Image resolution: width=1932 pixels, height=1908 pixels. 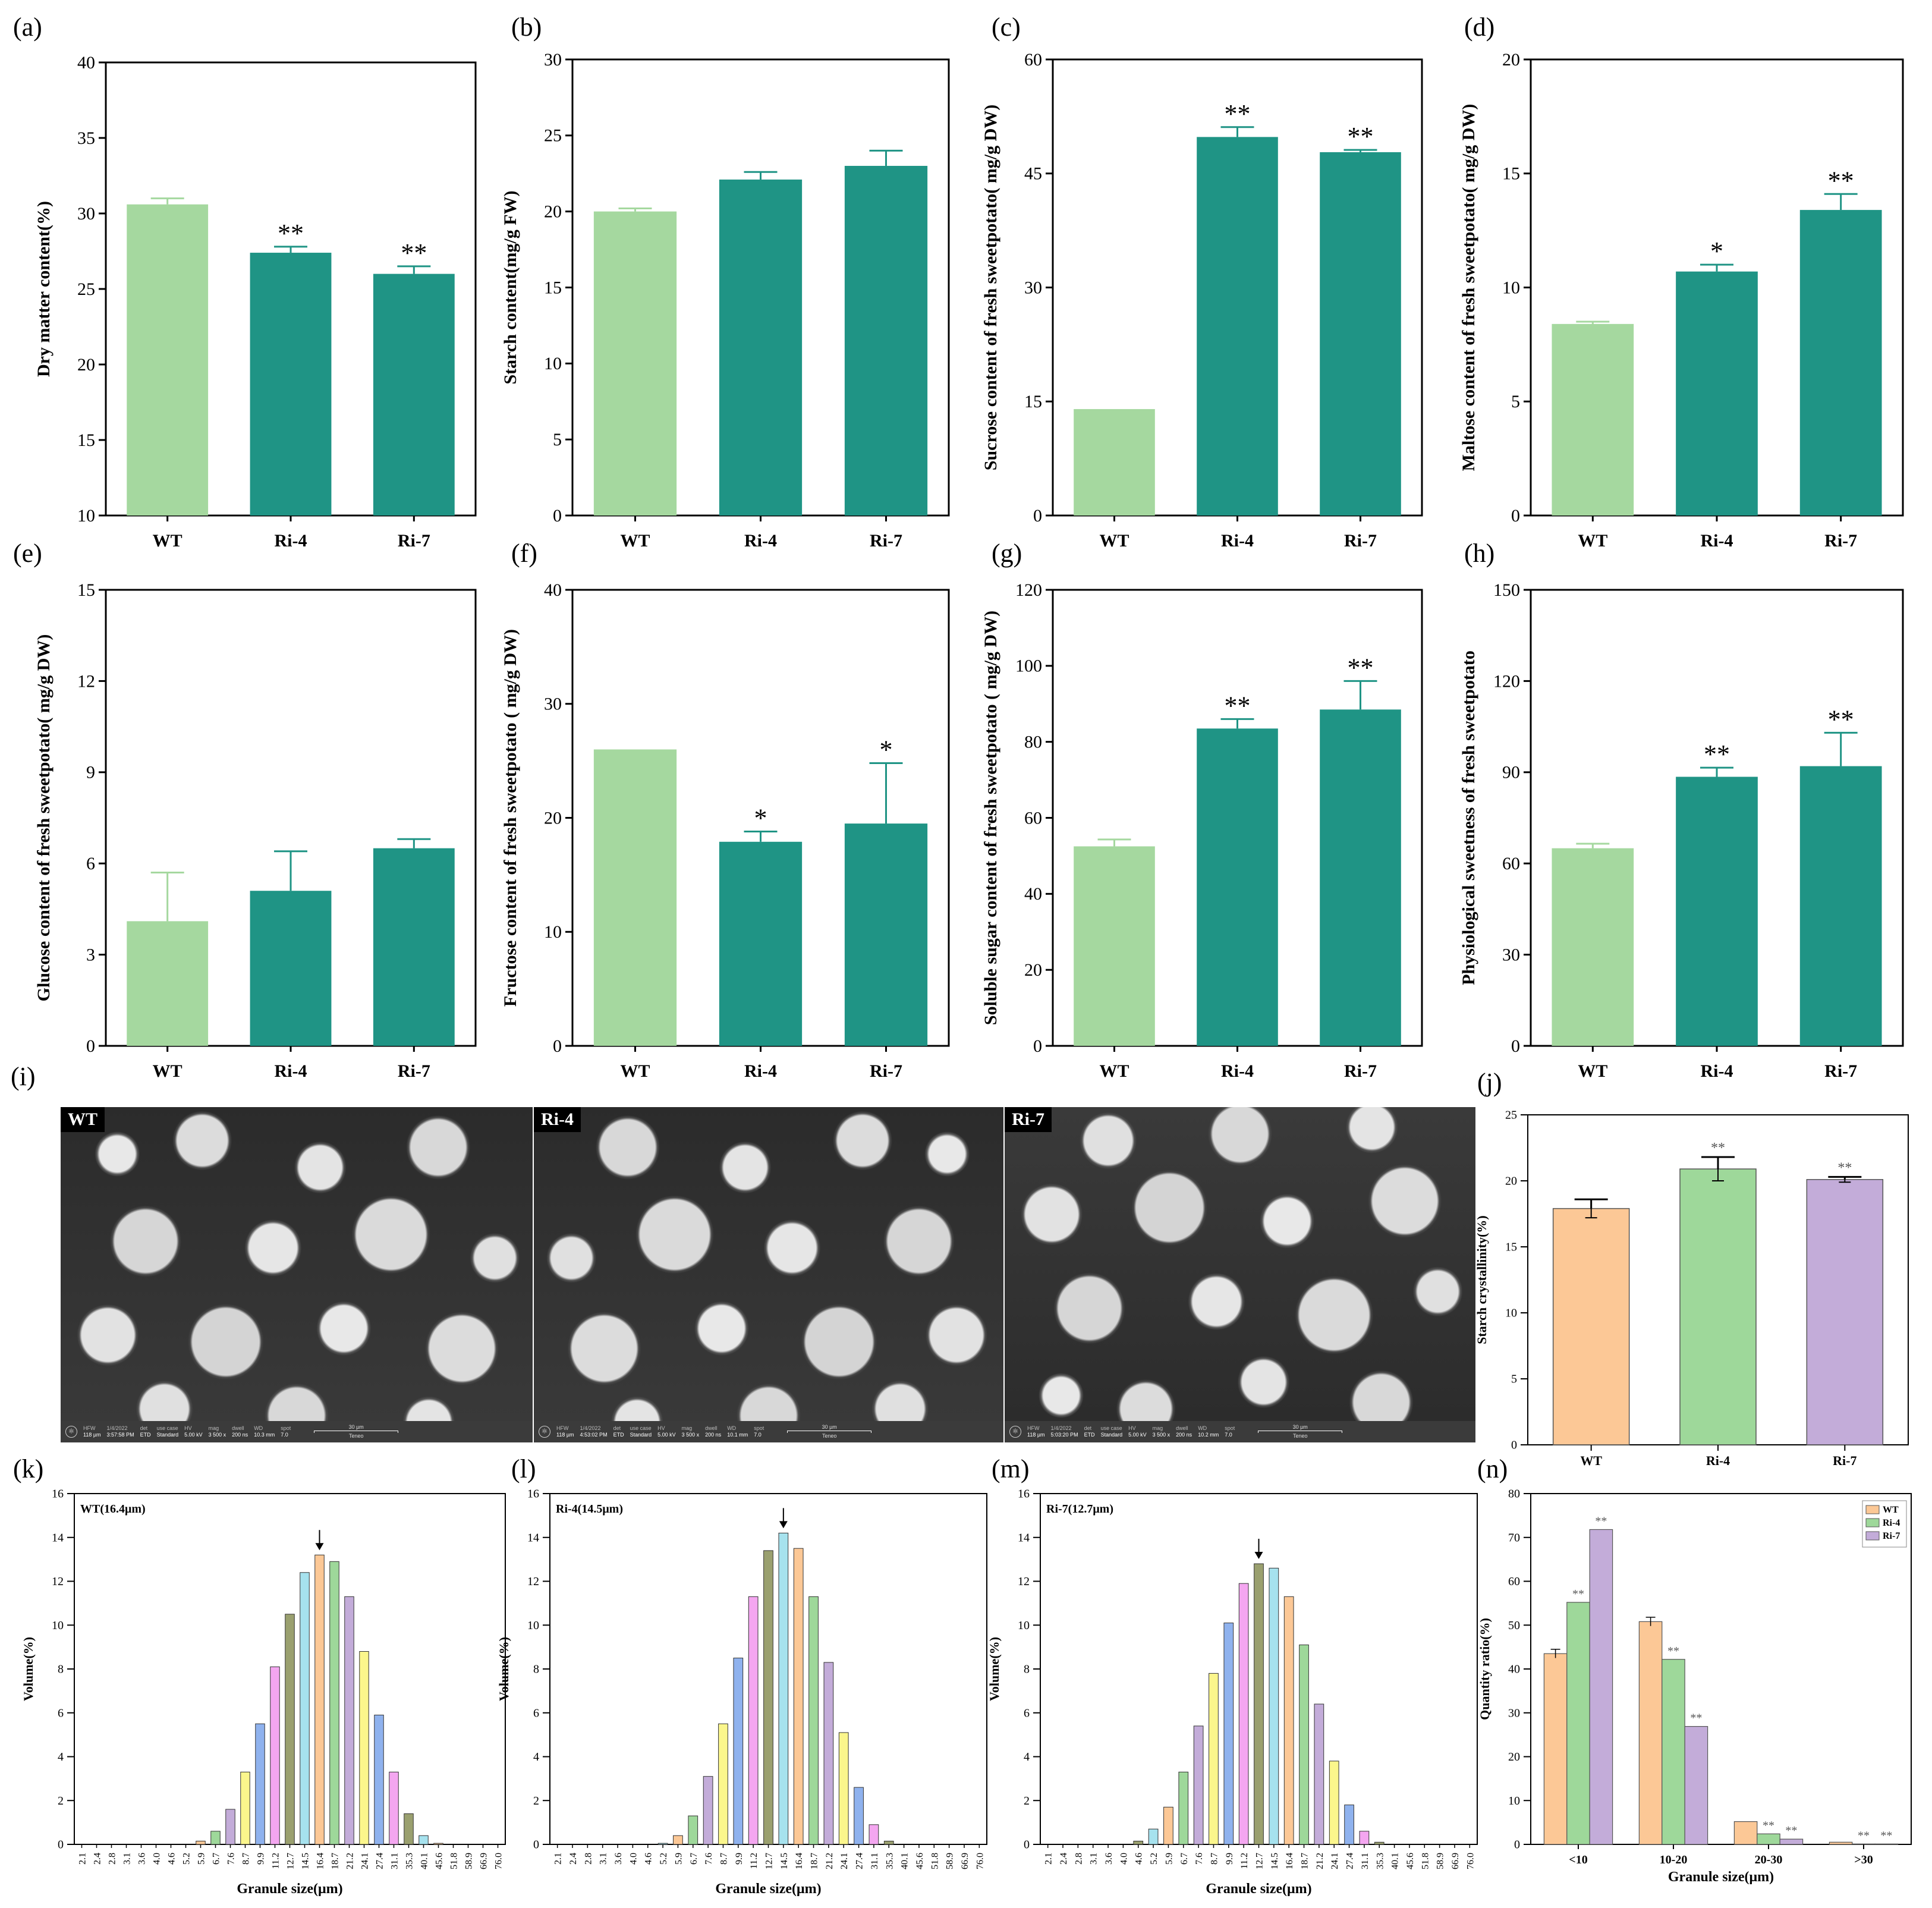 I want to click on dwell-value: 200 ns, so click(x=240, y=1435).